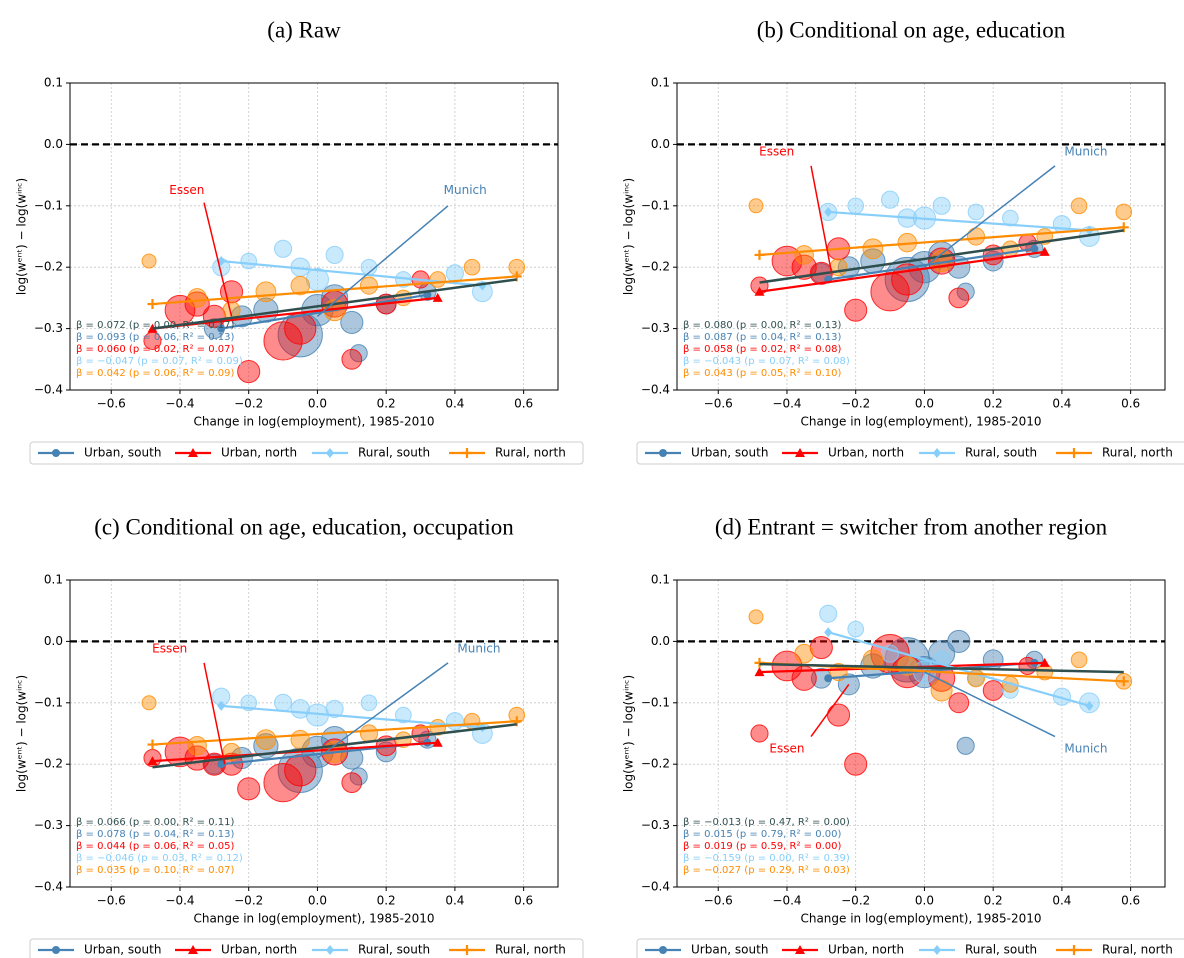 Image resolution: width=1184 pixels, height=958 pixels. What do you see at coordinates (931, 264) in the screenshot?
I see `fit-line` at bounding box center [931, 264].